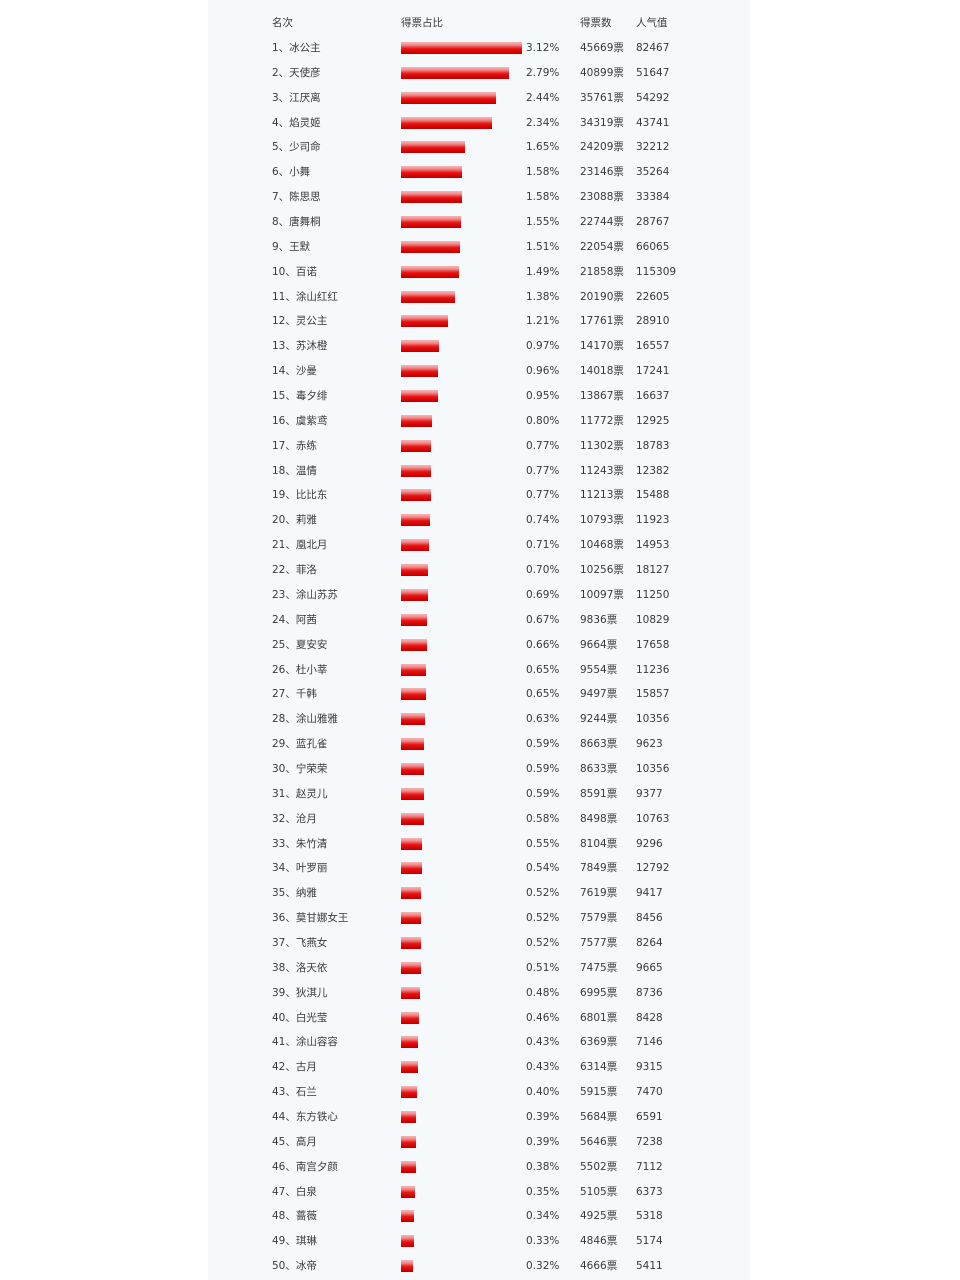 Image resolution: width=960 pixels, height=1280 pixels. What do you see at coordinates (300, 868) in the screenshot?
I see `rank-name: 34、叶罗丽` at bounding box center [300, 868].